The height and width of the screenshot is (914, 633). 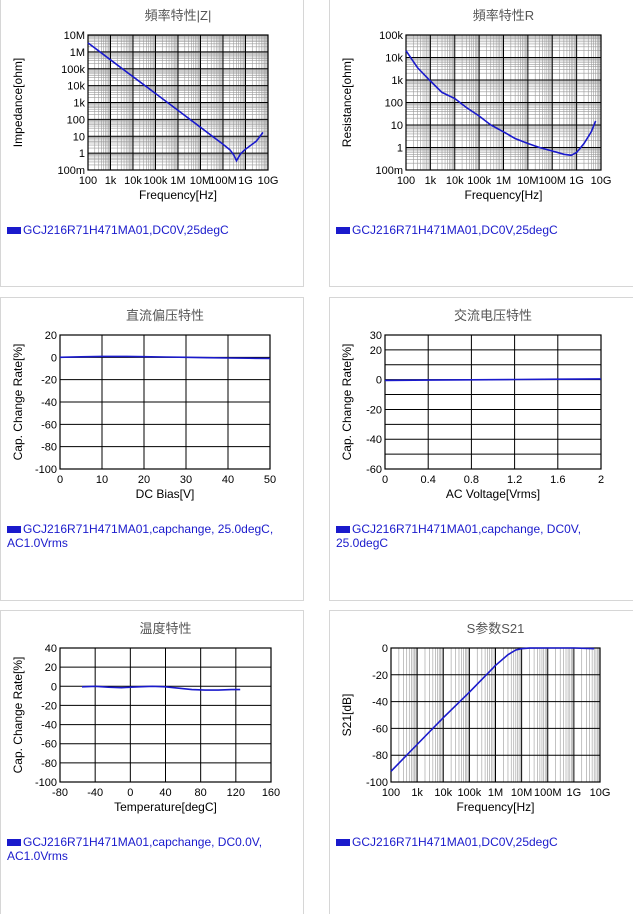 What do you see at coordinates (51, 649) in the screenshot?
I see `y-tick-label: 40` at bounding box center [51, 649].